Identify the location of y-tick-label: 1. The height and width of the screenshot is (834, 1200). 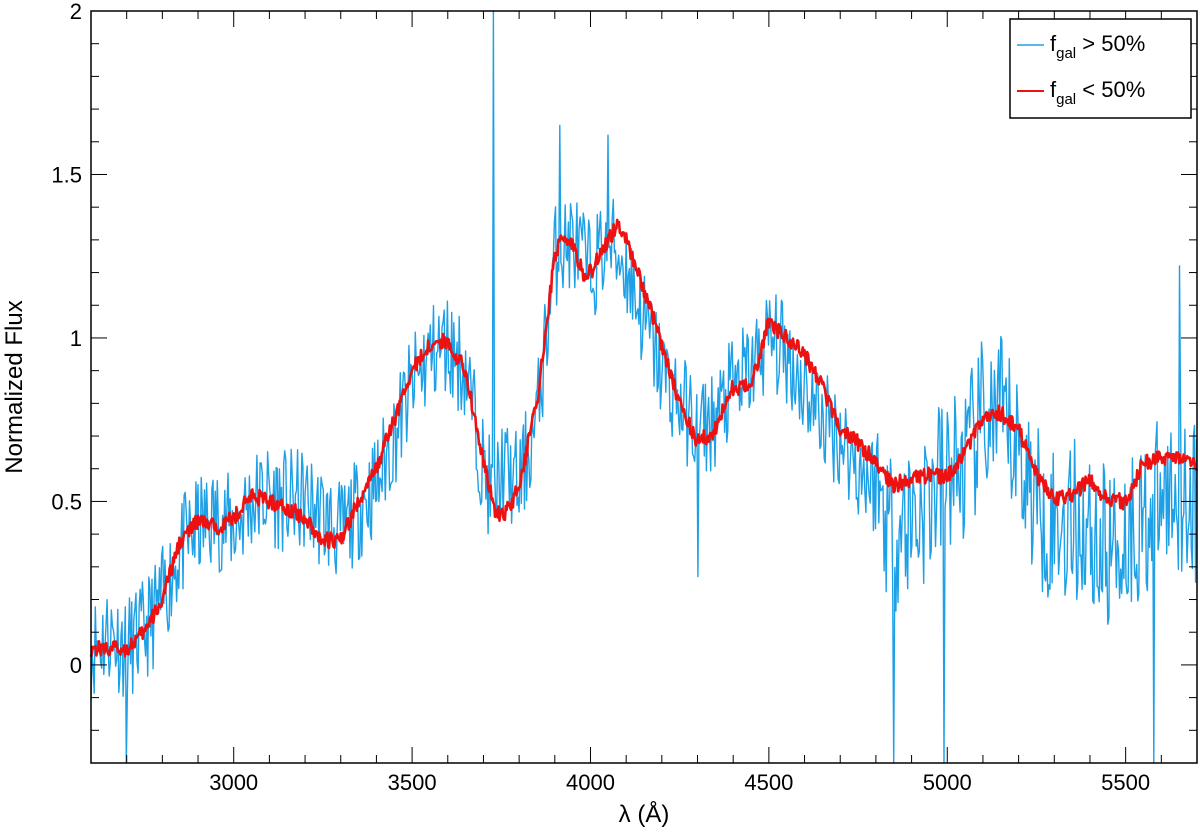
(76, 338).